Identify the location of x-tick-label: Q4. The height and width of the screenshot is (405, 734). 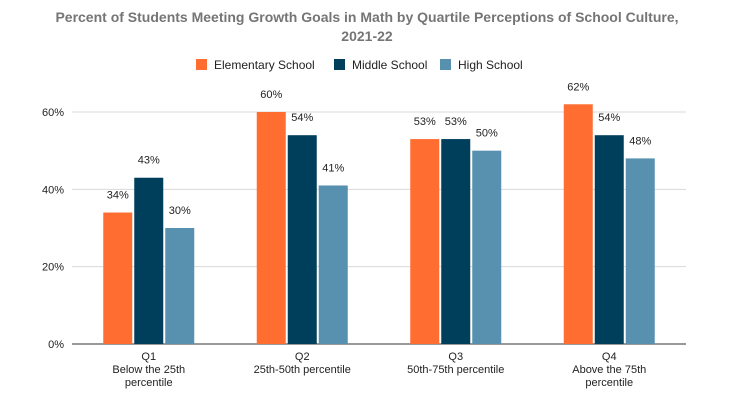
(609, 357).